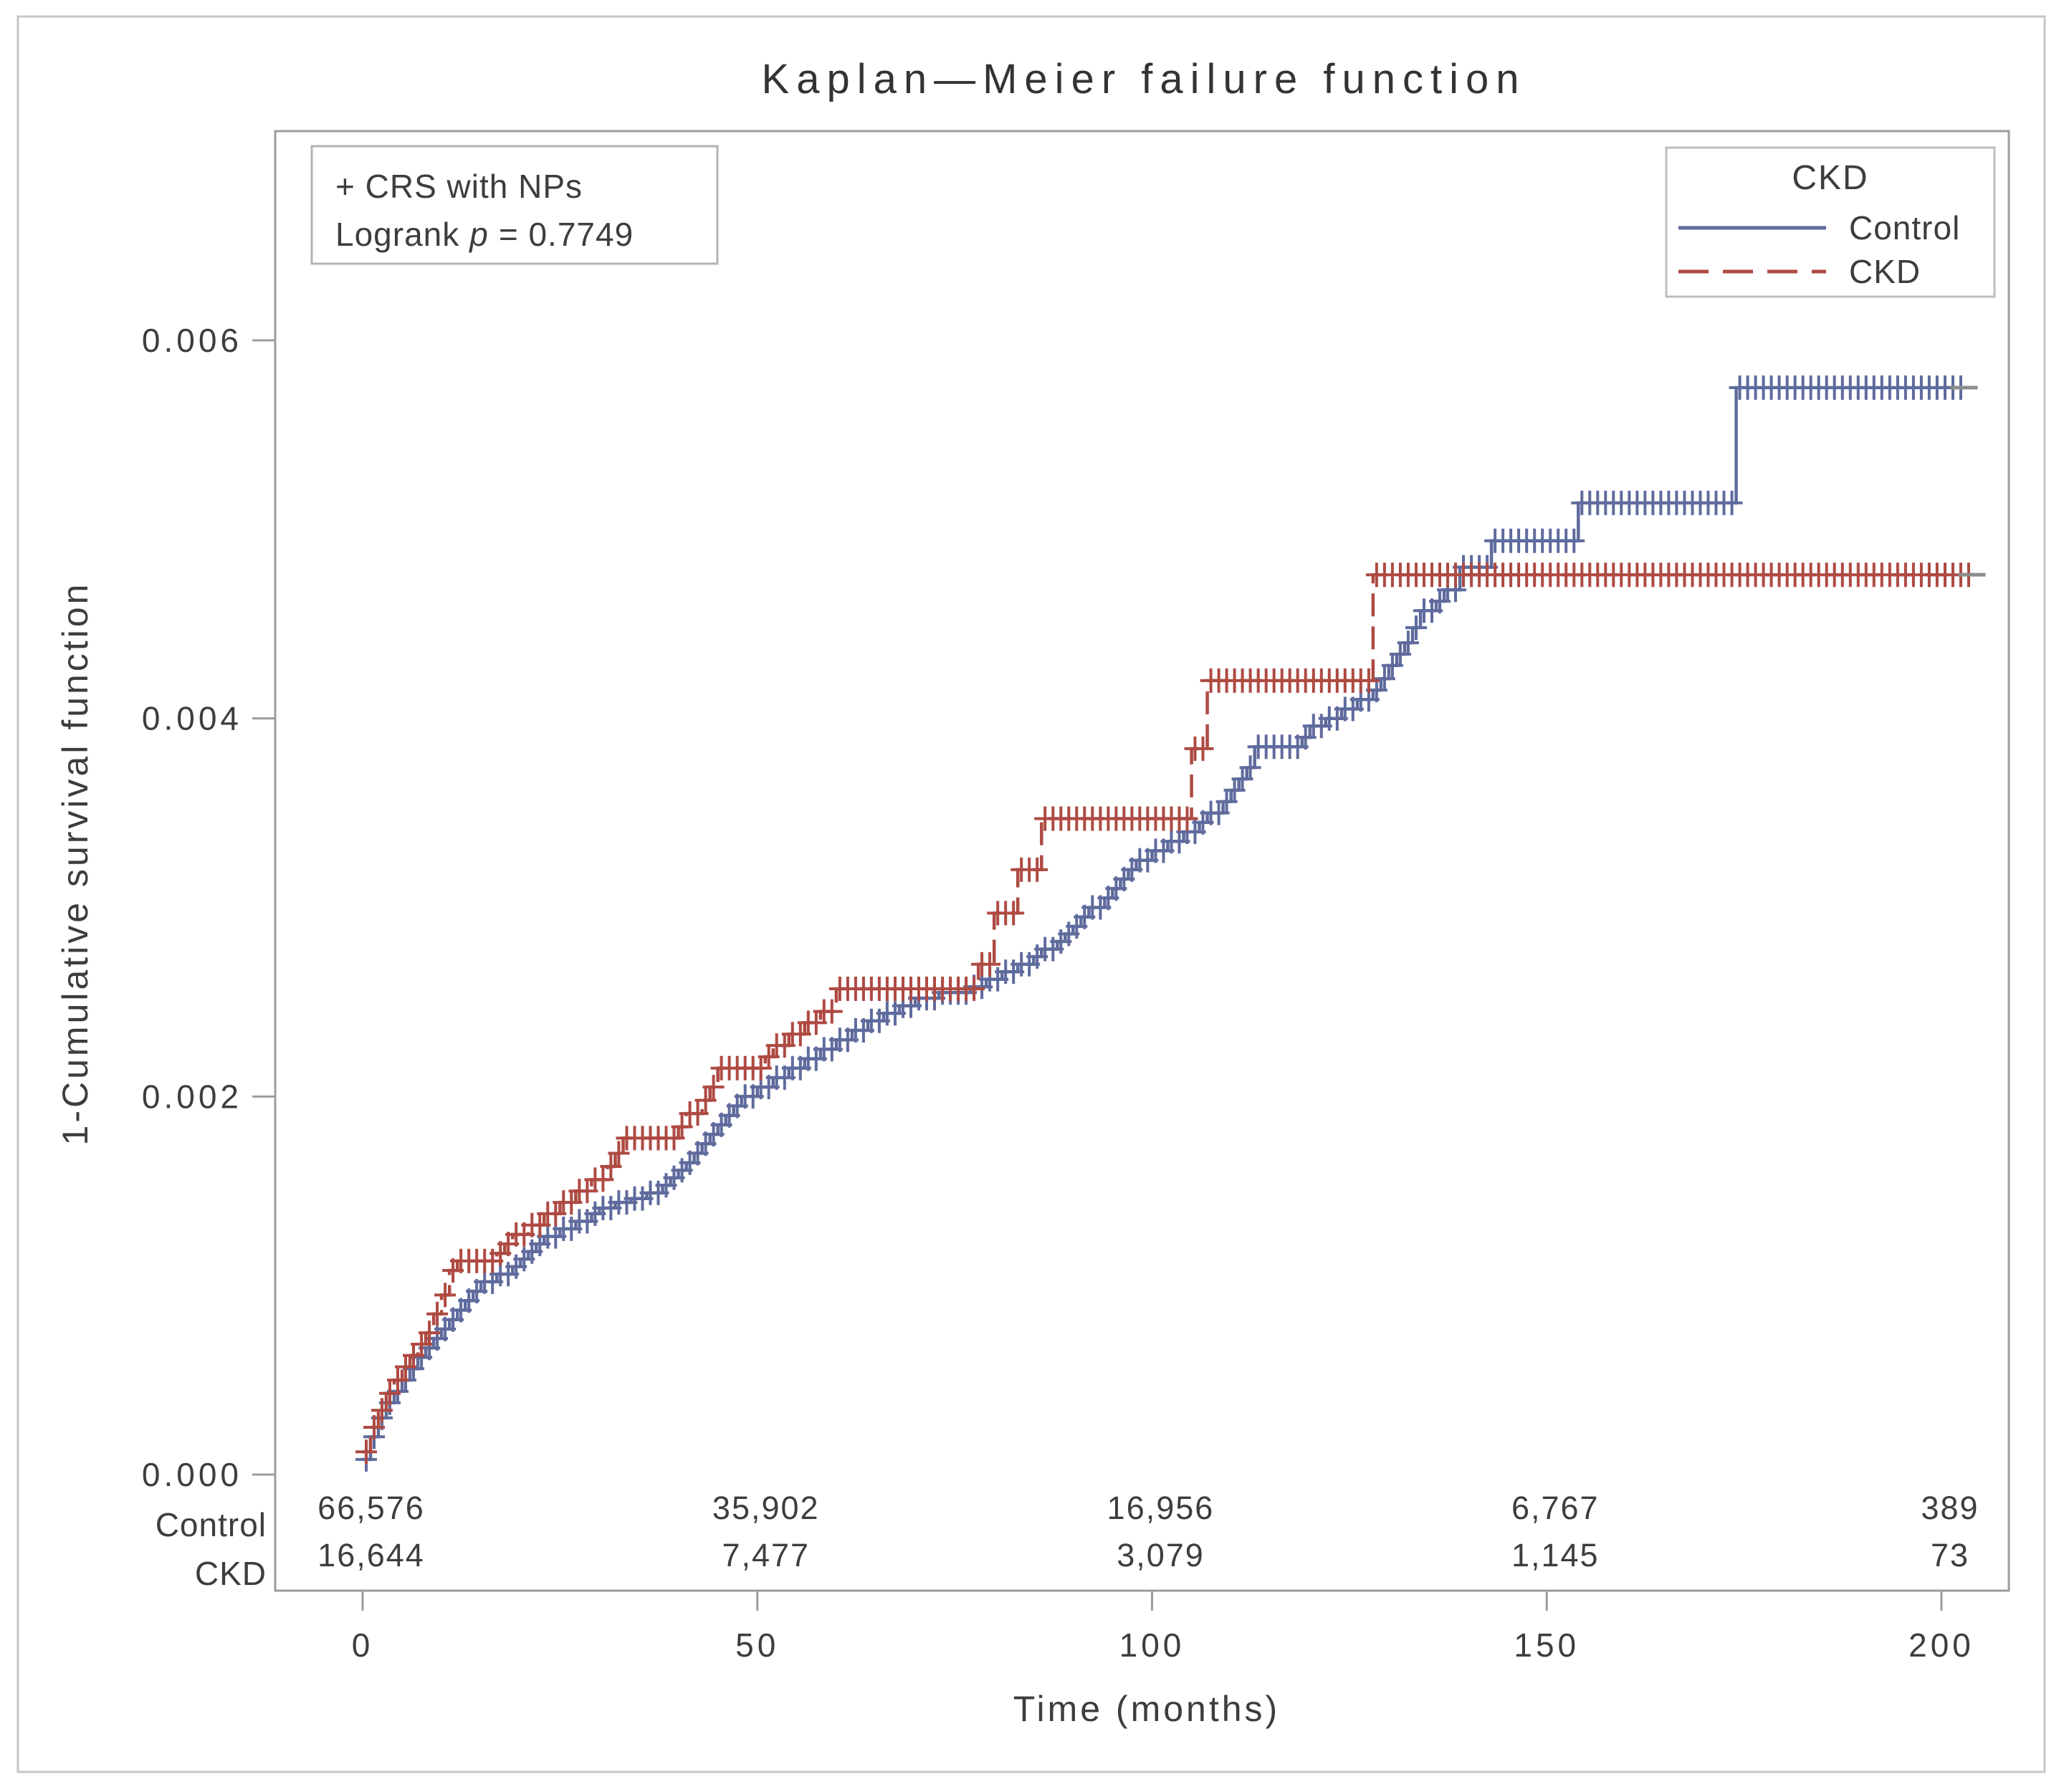 This screenshot has height=1792, width=2064. I want to click on logrank-prefix: Logrank, so click(397, 234).